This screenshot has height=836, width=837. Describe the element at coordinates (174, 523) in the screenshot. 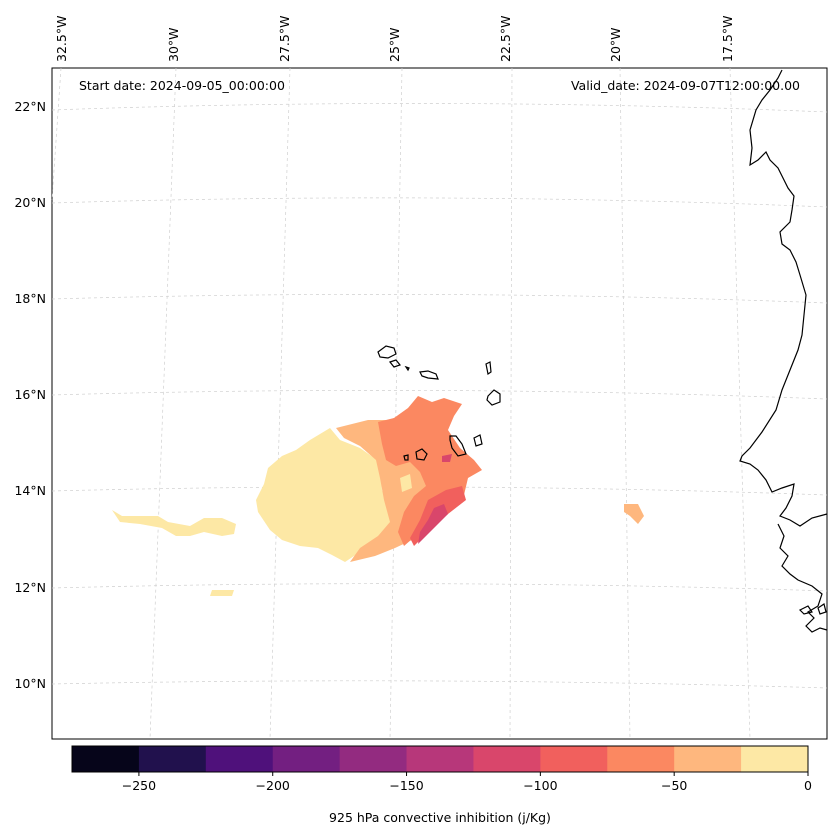

I see `cin-west-streak` at that location.